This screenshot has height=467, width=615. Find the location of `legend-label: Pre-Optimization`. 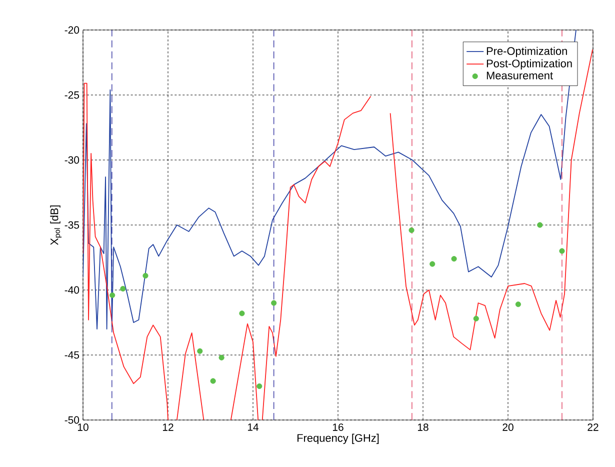

legend-label: Pre-Optimization is located at coordinates (526, 52).